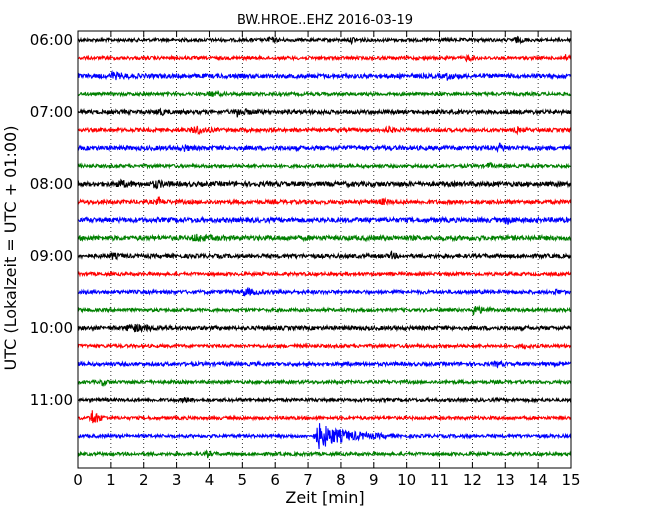 The height and width of the screenshot is (520, 650). What do you see at coordinates (51, 40) in the screenshot?
I see `y-tick-label: 06:00` at bounding box center [51, 40].